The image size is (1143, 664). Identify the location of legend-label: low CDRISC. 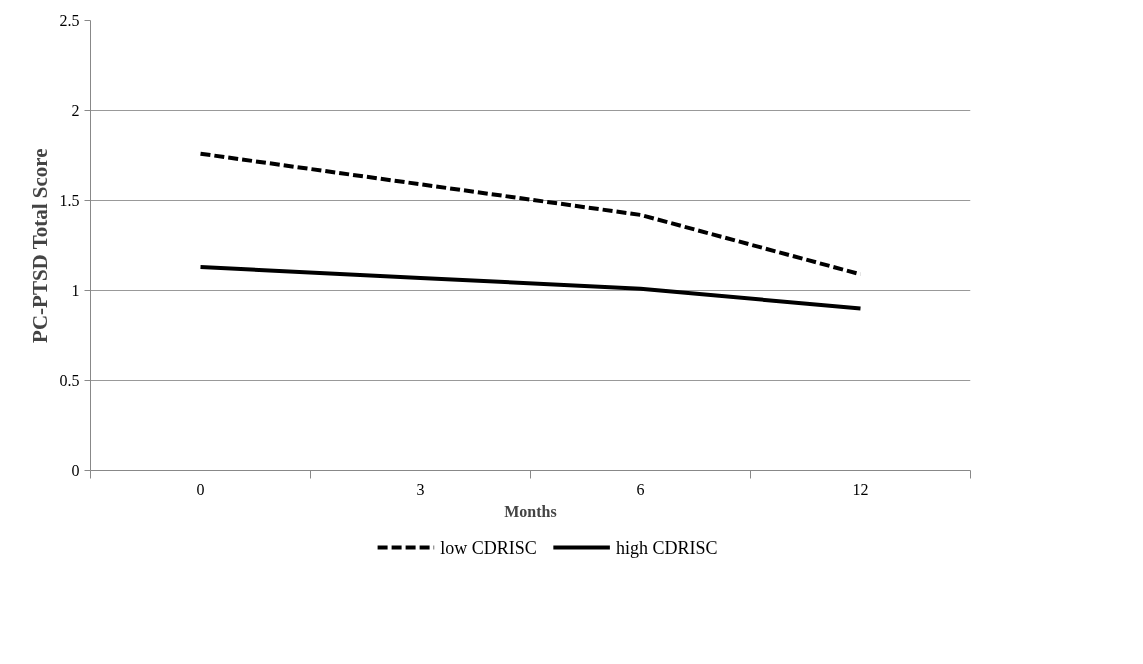
(488, 547).